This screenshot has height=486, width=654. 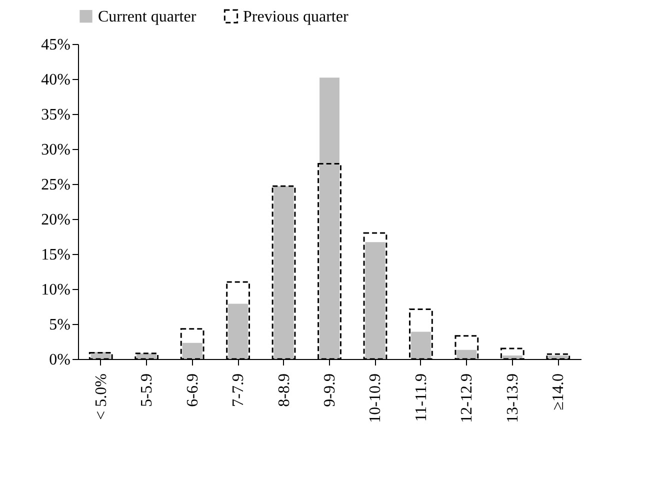 I want to click on x-tick-label: 10-10.9, so click(x=375, y=398).